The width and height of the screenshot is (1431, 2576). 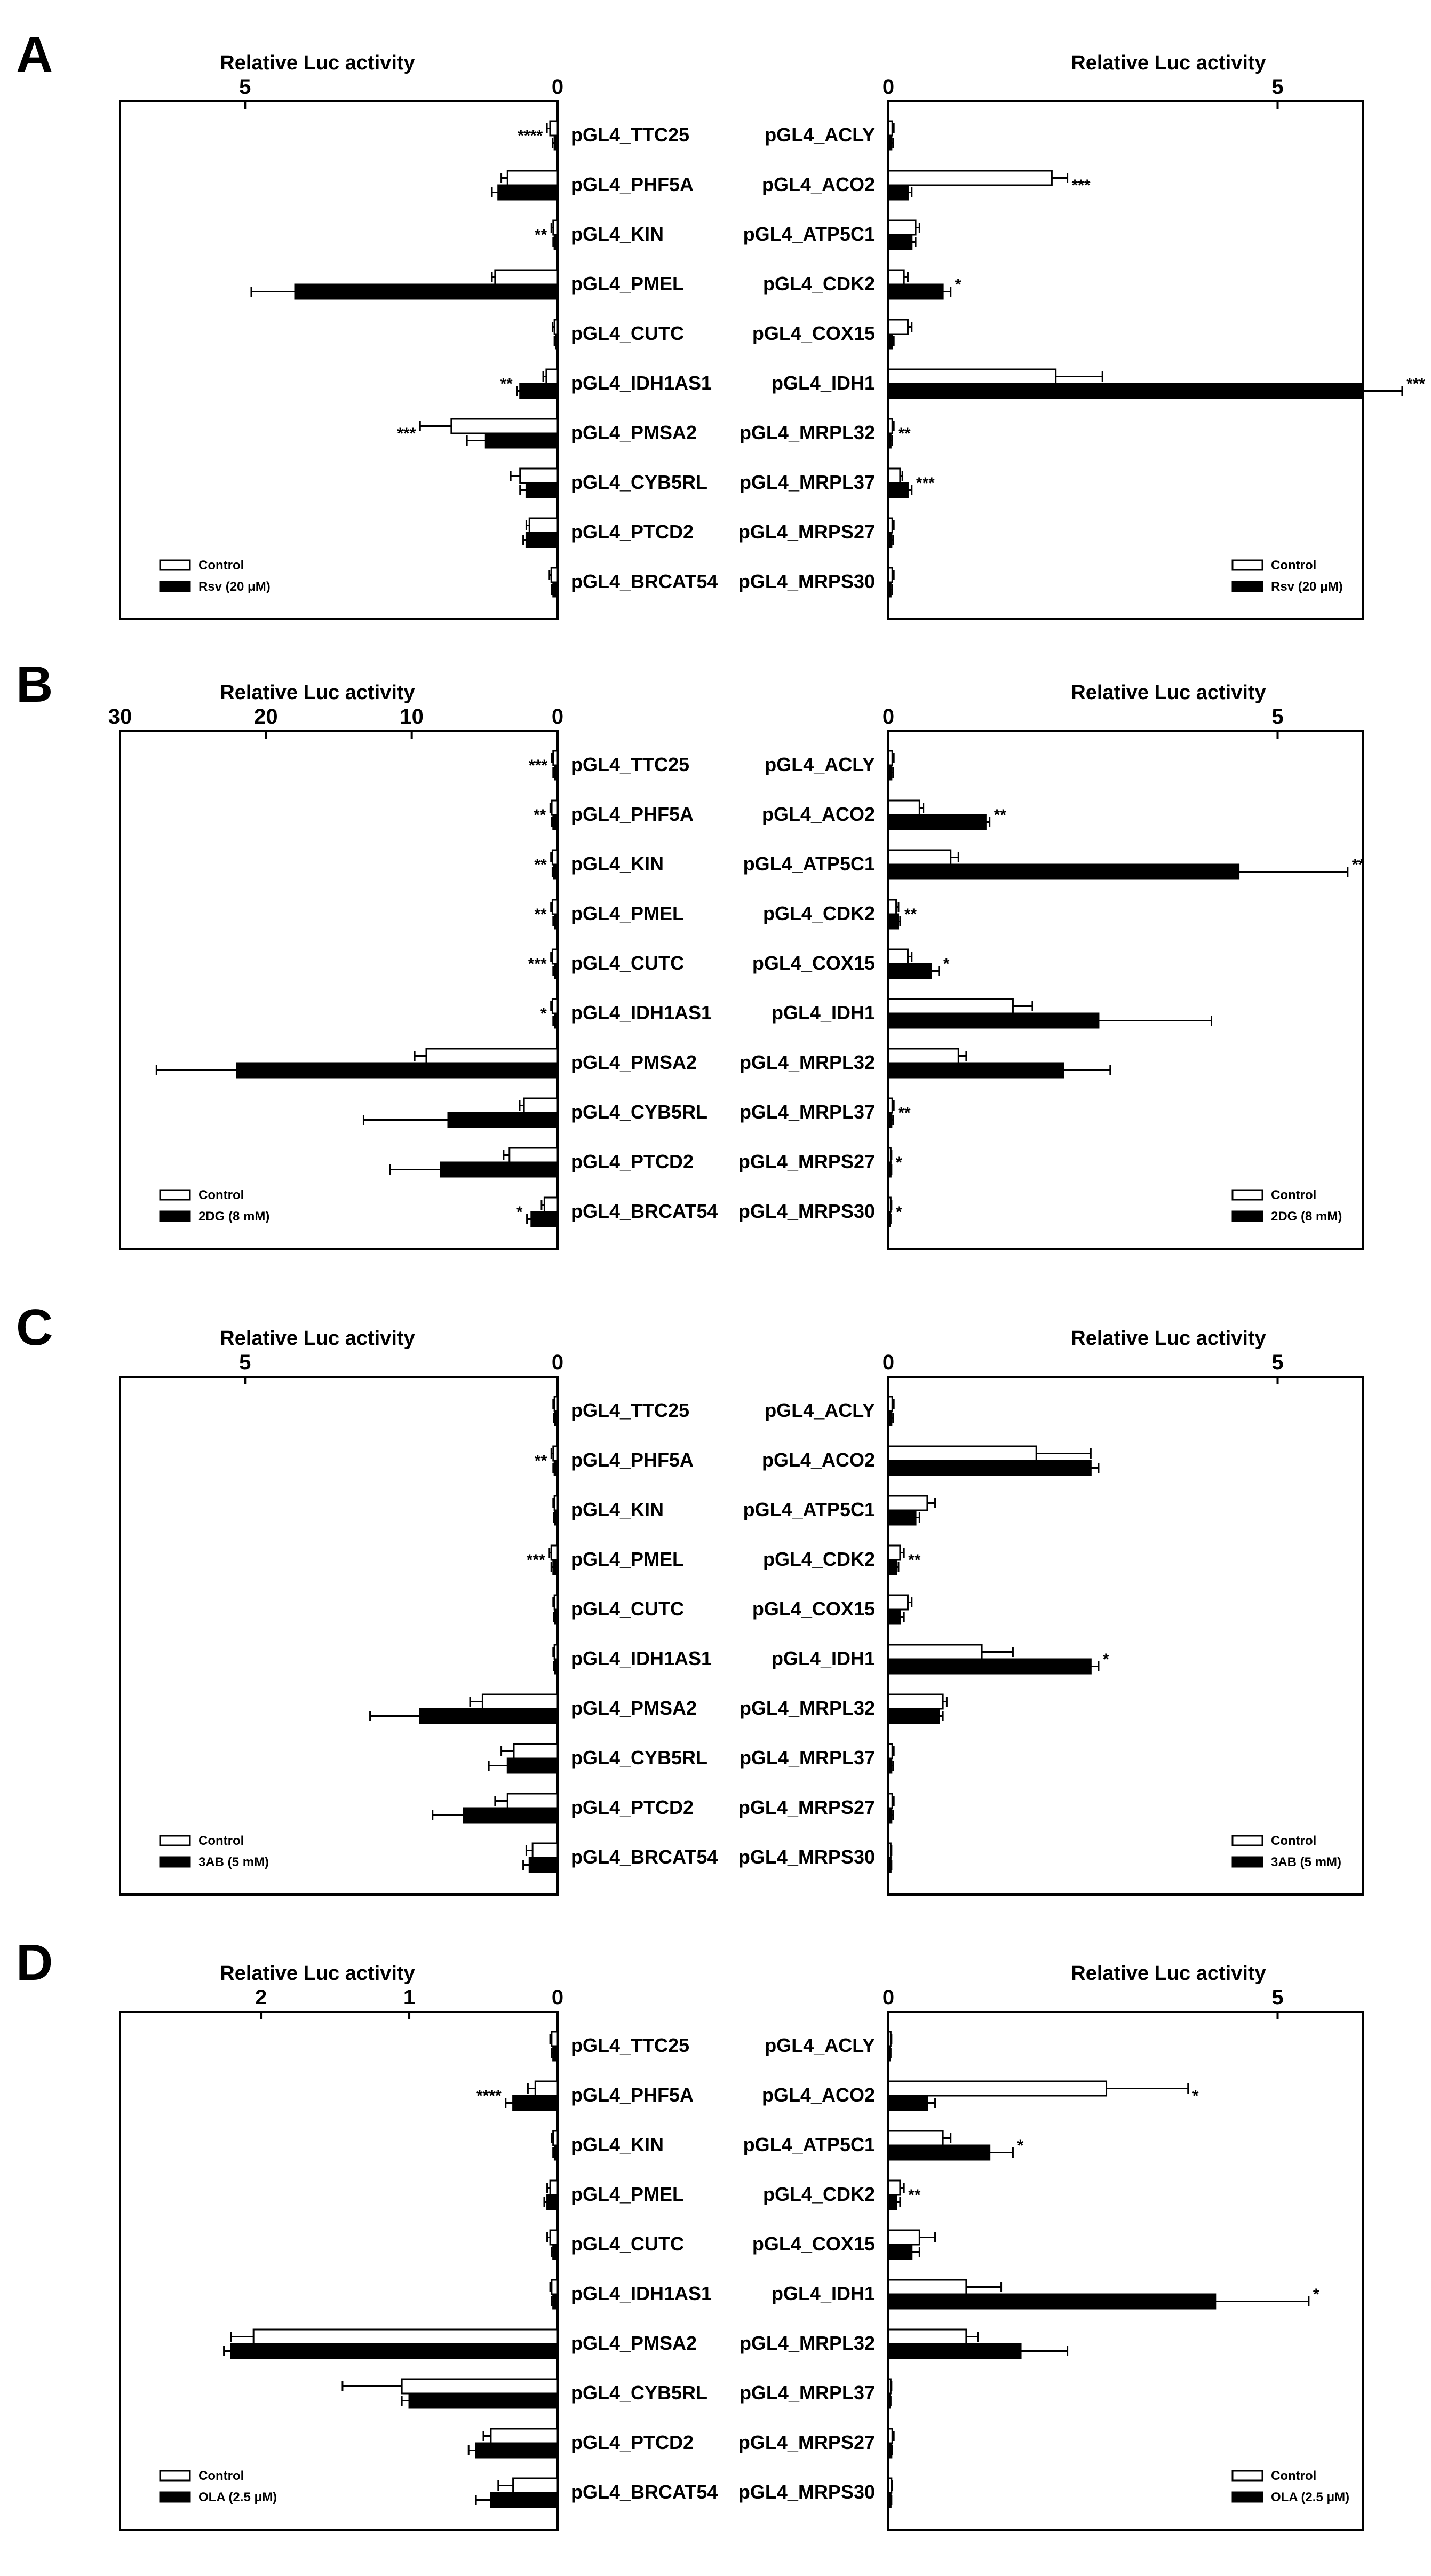 I want to click on legend-swatch-control-right-B, so click(x=1247, y=1195).